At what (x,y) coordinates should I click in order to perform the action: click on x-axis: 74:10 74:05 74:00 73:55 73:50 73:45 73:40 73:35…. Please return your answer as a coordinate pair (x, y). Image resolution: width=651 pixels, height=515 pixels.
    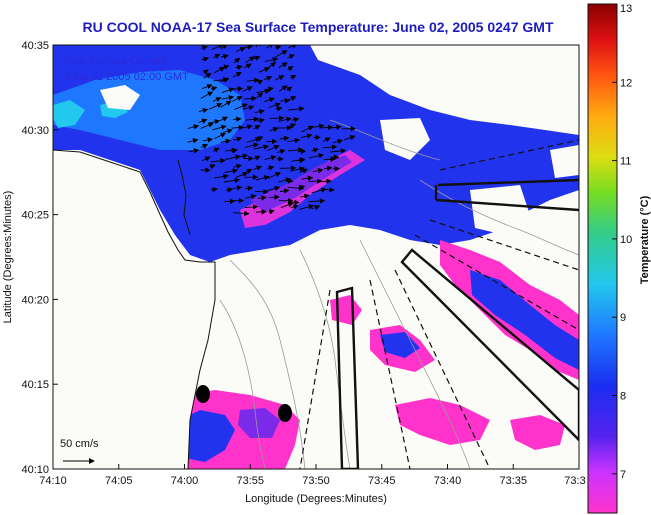
    Looking at the image, I should click on (312, 475).